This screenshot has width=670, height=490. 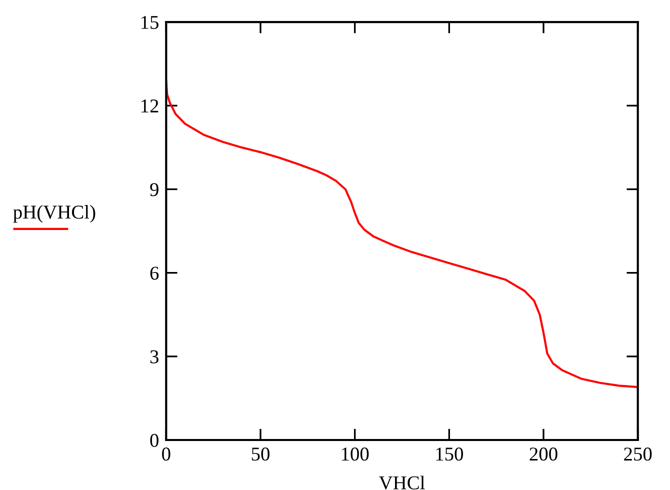 I want to click on y-tick-label: 15, so click(x=149, y=22).